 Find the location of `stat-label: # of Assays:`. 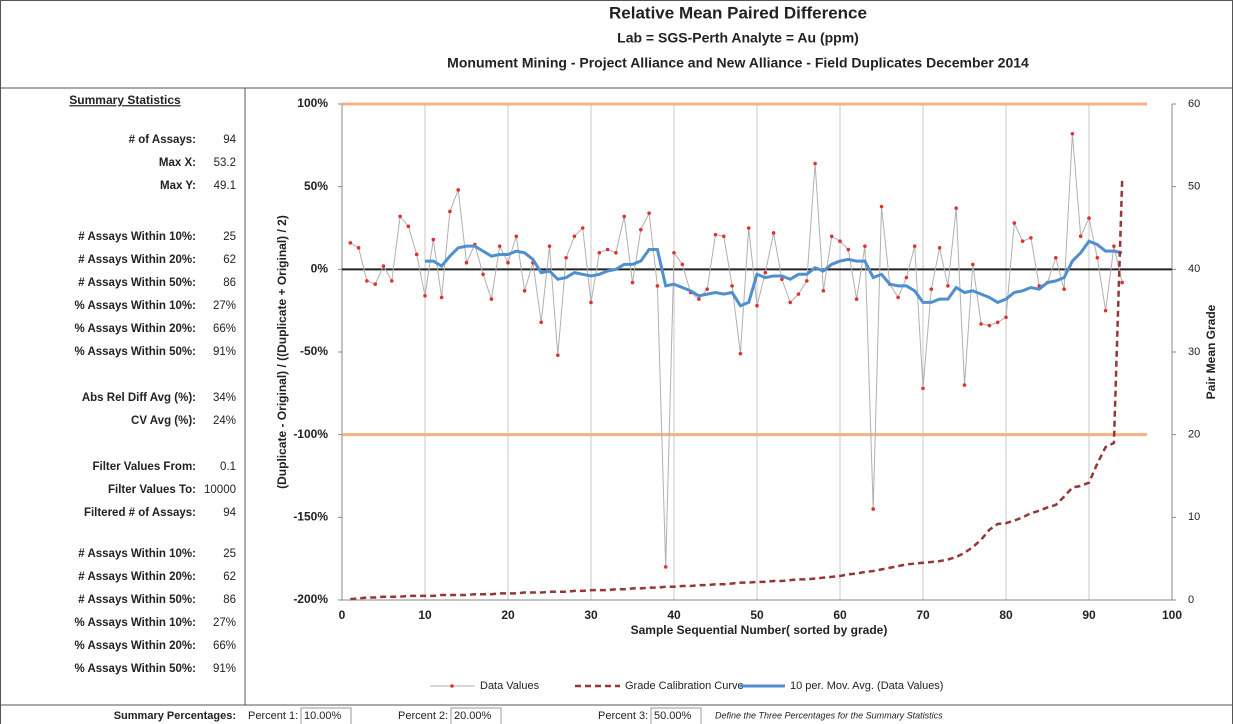

stat-label: # of Assays: is located at coordinates (162, 140).